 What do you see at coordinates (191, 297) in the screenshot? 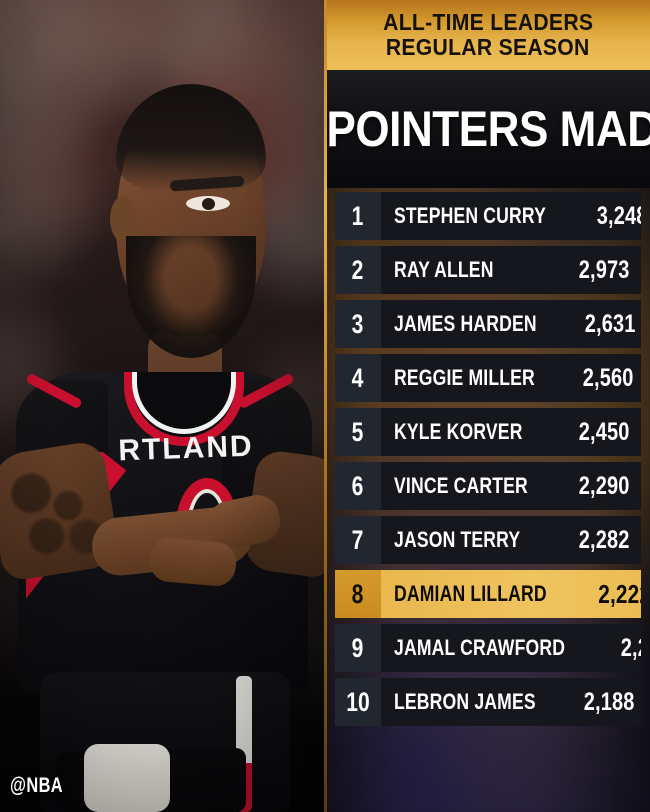
I see `player-beard` at bounding box center [191, 297].